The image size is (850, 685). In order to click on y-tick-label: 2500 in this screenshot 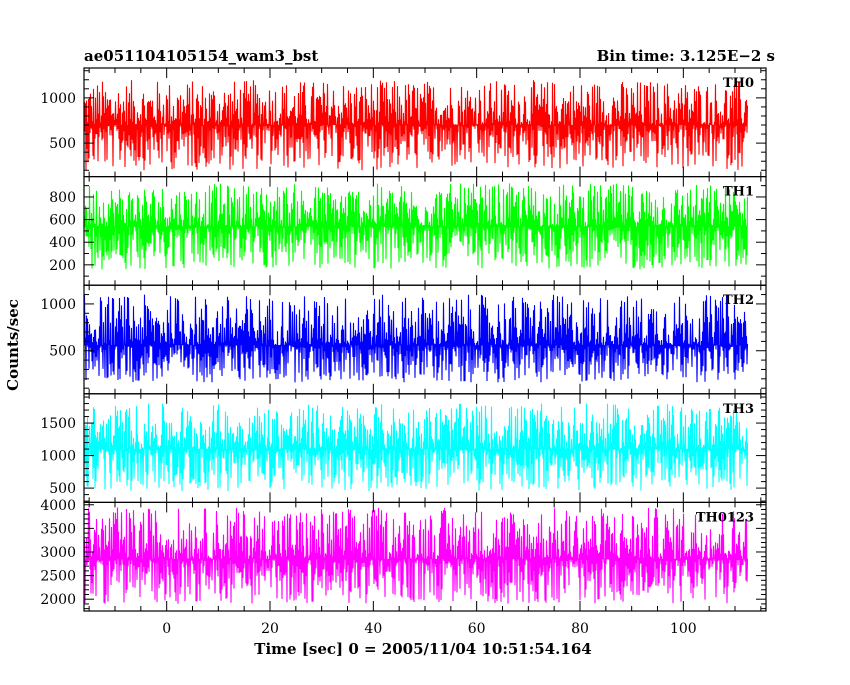, I will do `click(58, 577)`.